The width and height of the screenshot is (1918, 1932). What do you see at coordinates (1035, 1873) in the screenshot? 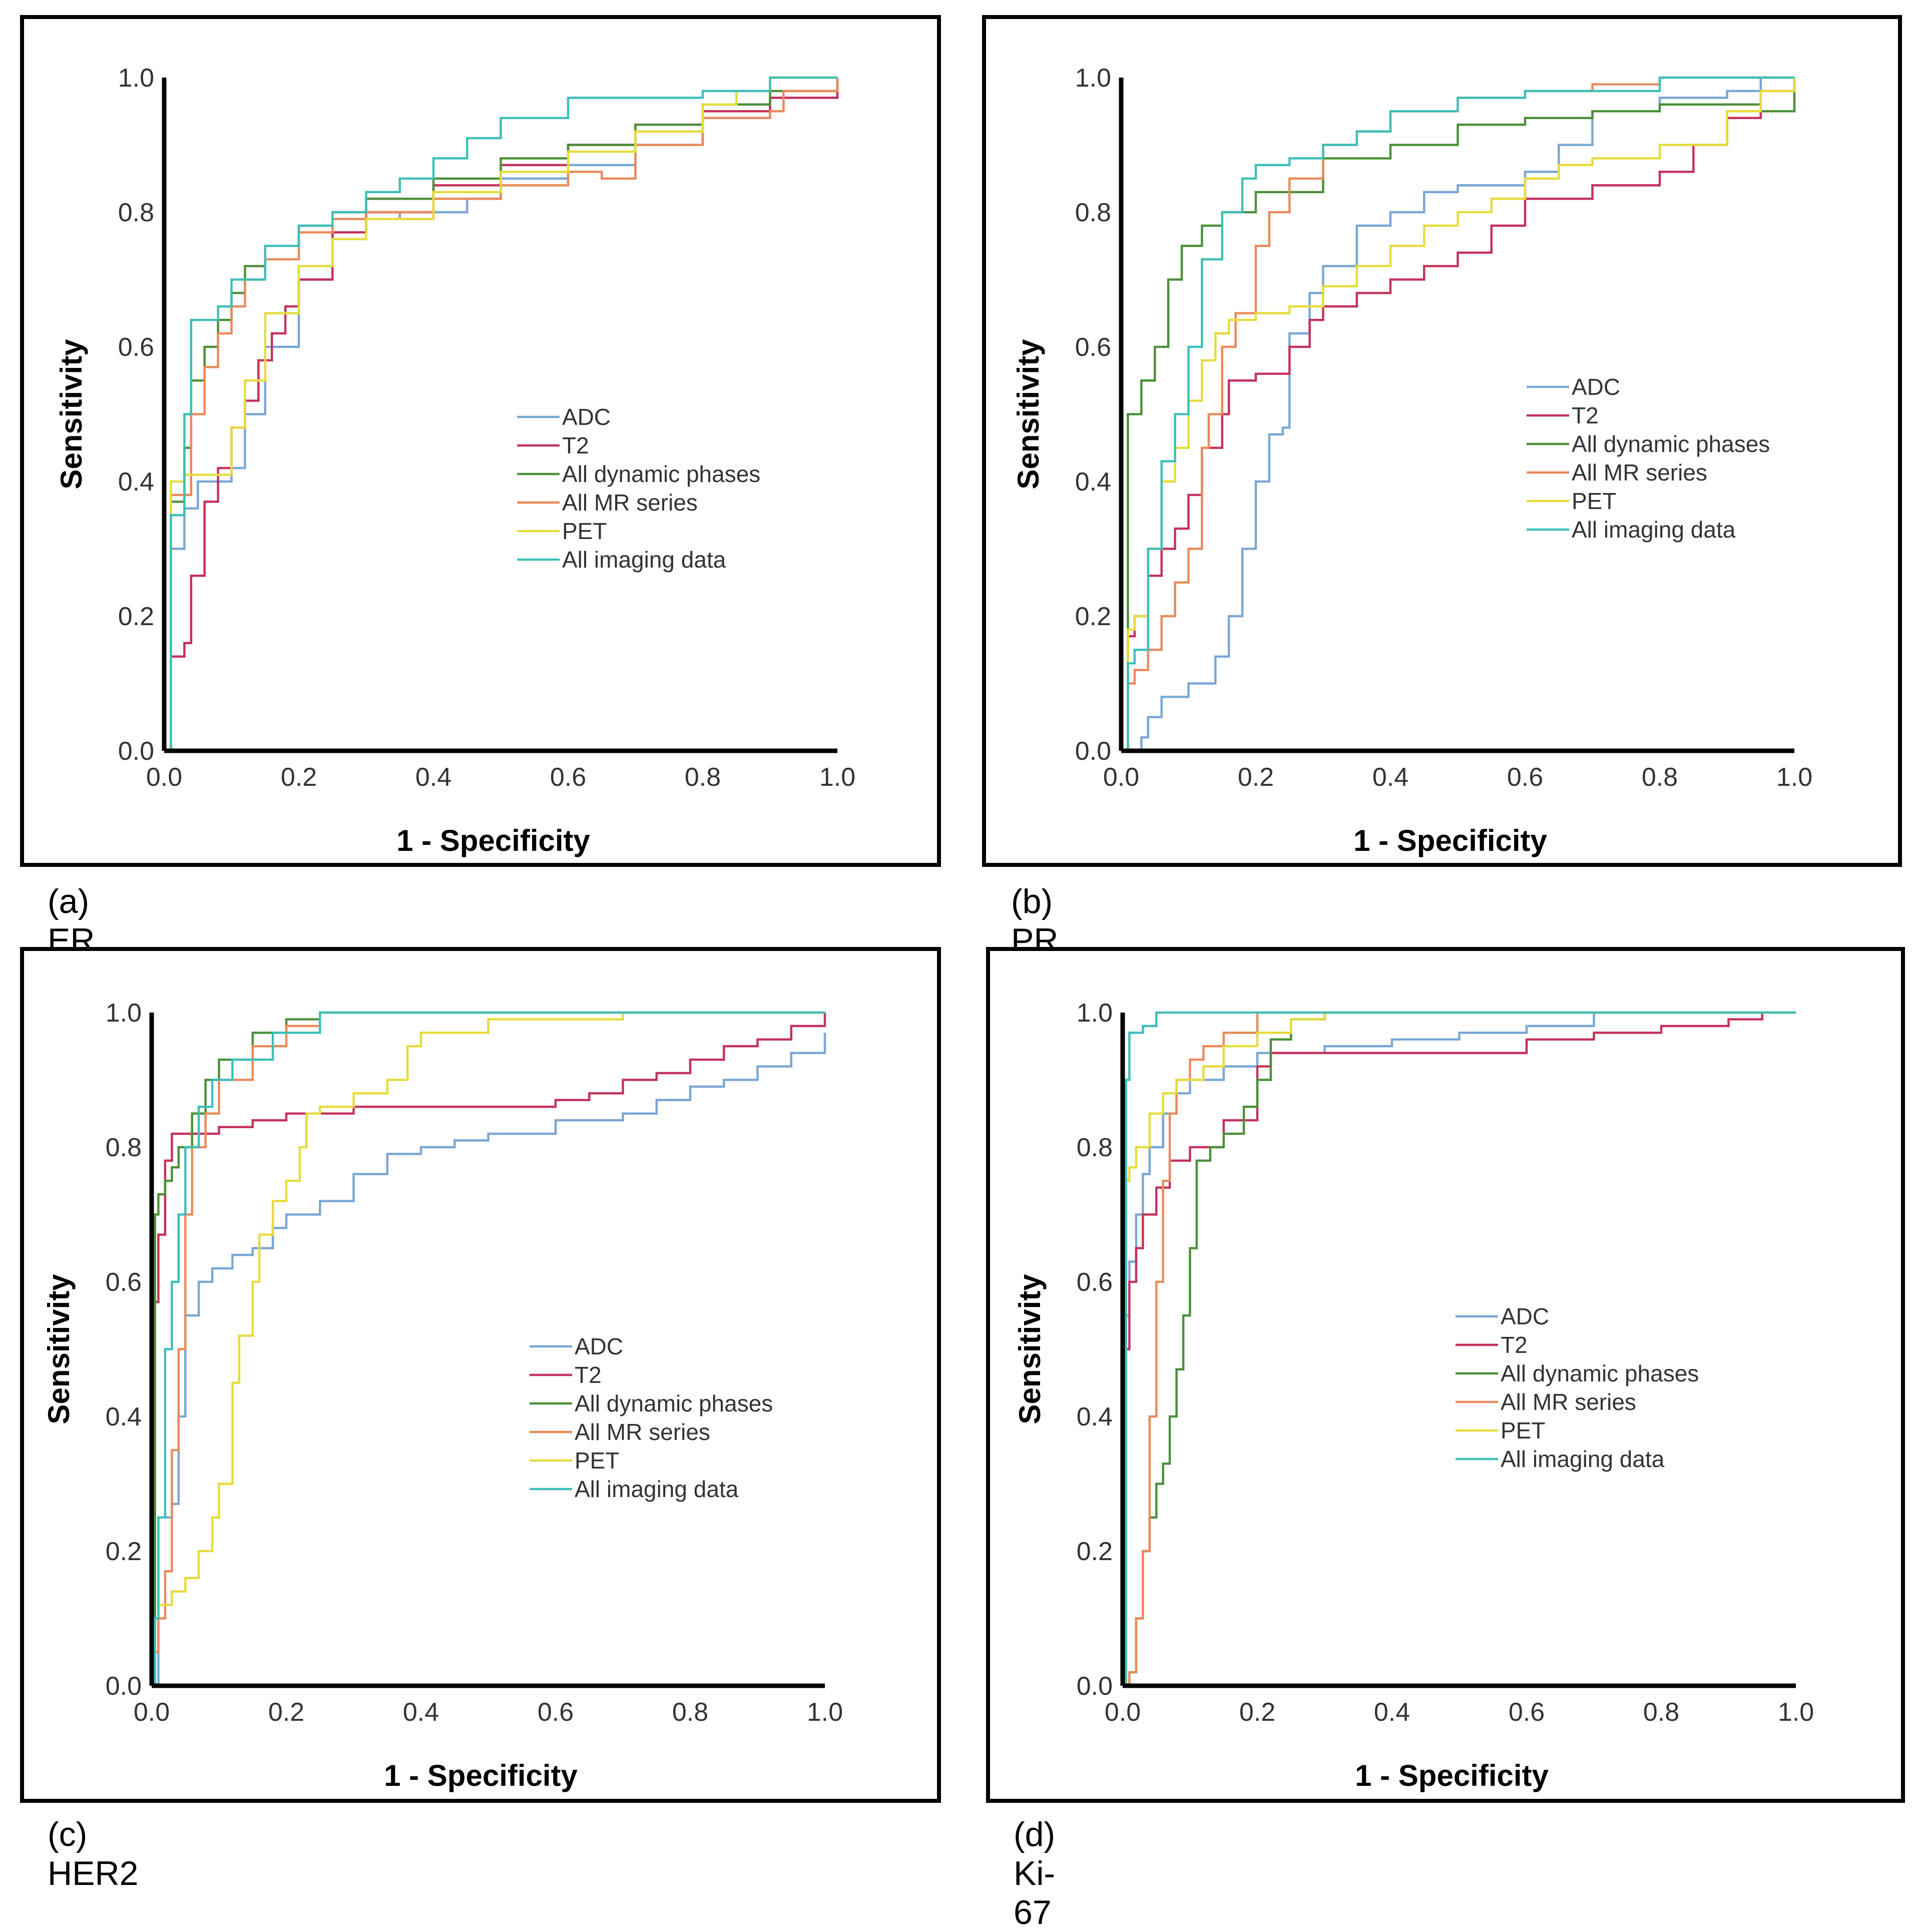
I see `caption-ki67: (d) Ki-67` at bounding box center [1035, 1873].